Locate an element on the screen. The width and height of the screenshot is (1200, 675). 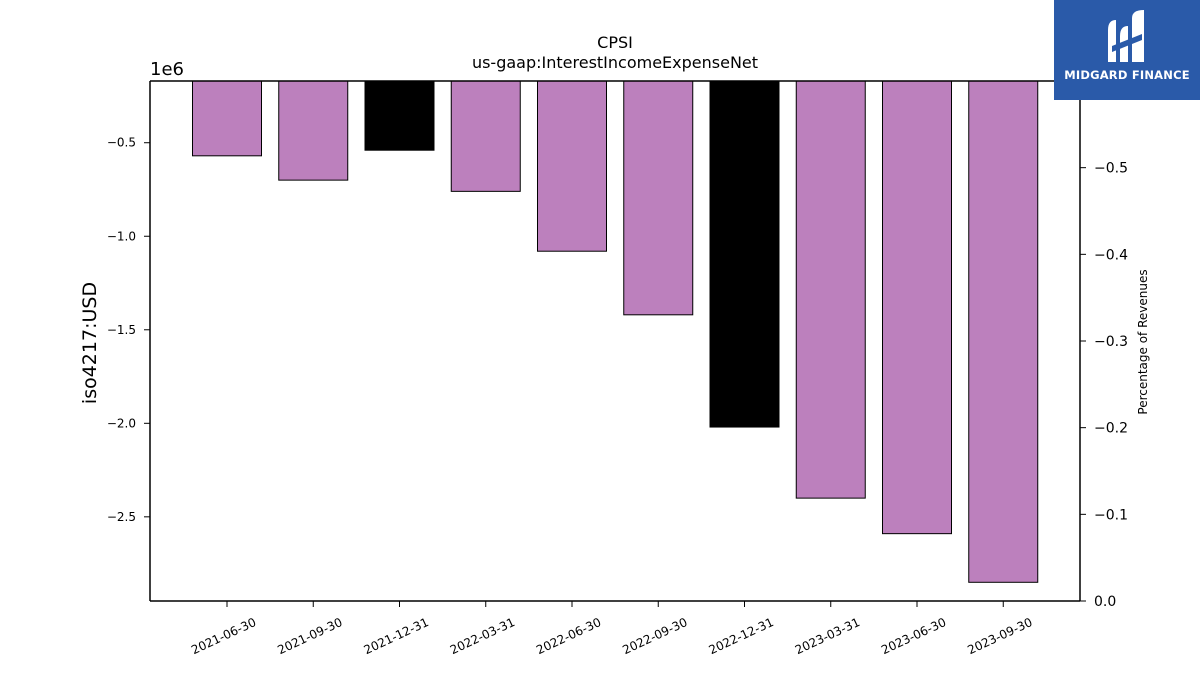
chart-title: CPSI is located at coordinates (615, 42).